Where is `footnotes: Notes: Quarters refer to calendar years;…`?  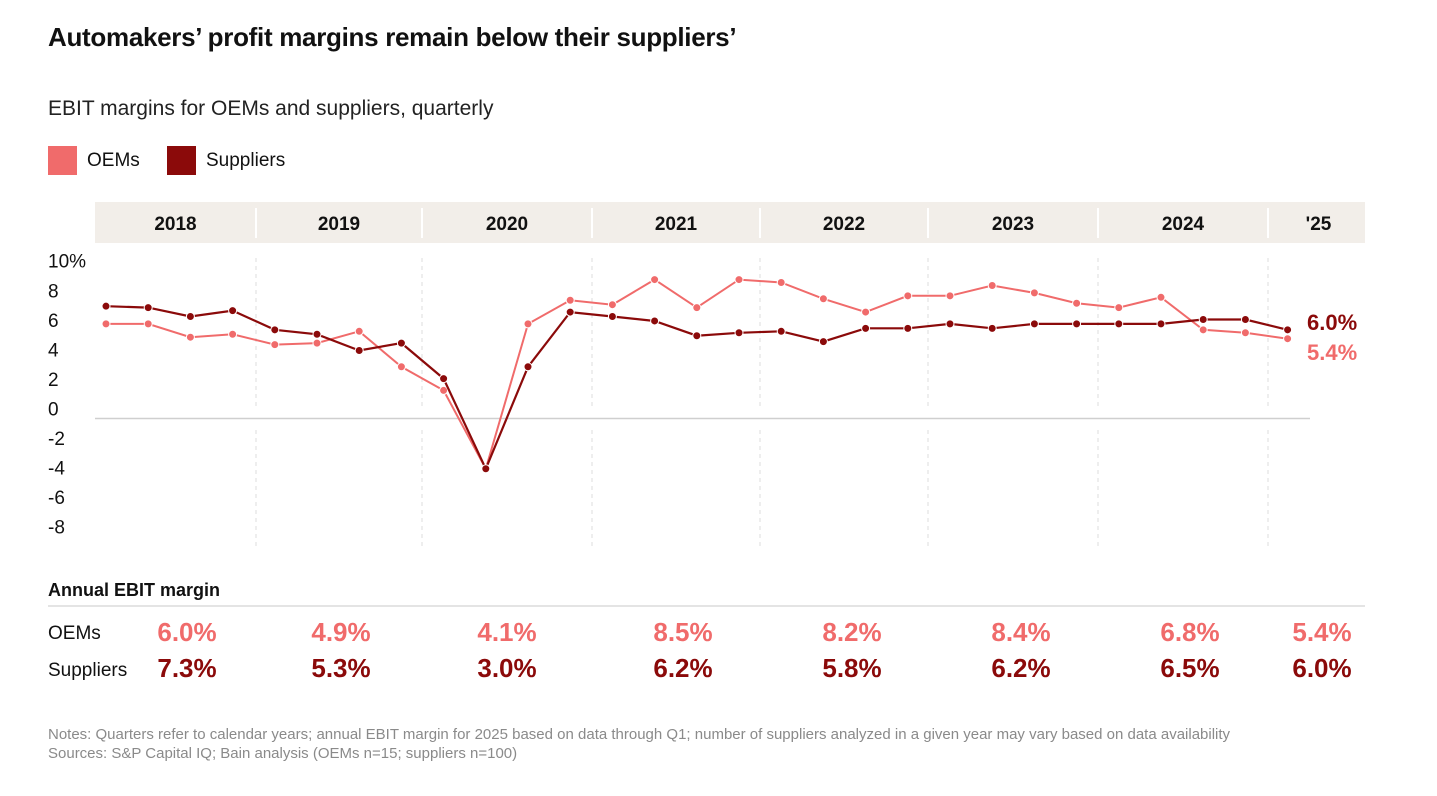 footnotes: Notes: Quarters refer to calendar years;… is located at coordinates (639, 744).